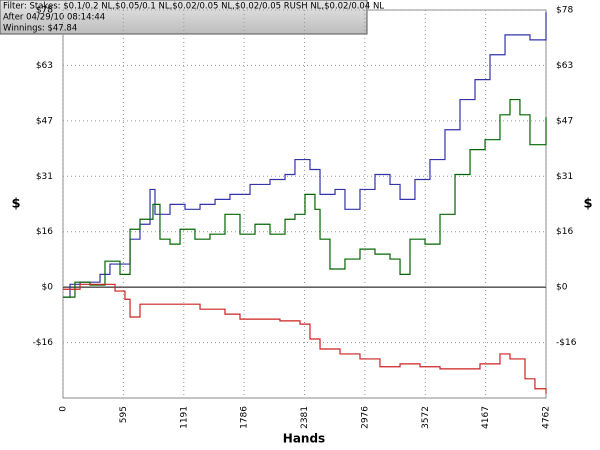 The height and width of the screenshot is (450, 600). Describe the element at coordinates (15, 204) in the screenshot. I see `y-axis-label: $` at that location.